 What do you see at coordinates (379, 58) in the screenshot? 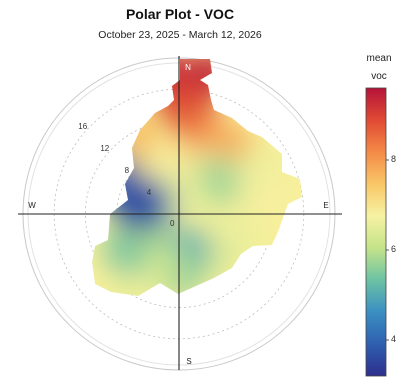
I see `colorbar-title-line-1: mean` at bounding box center [379, 58].